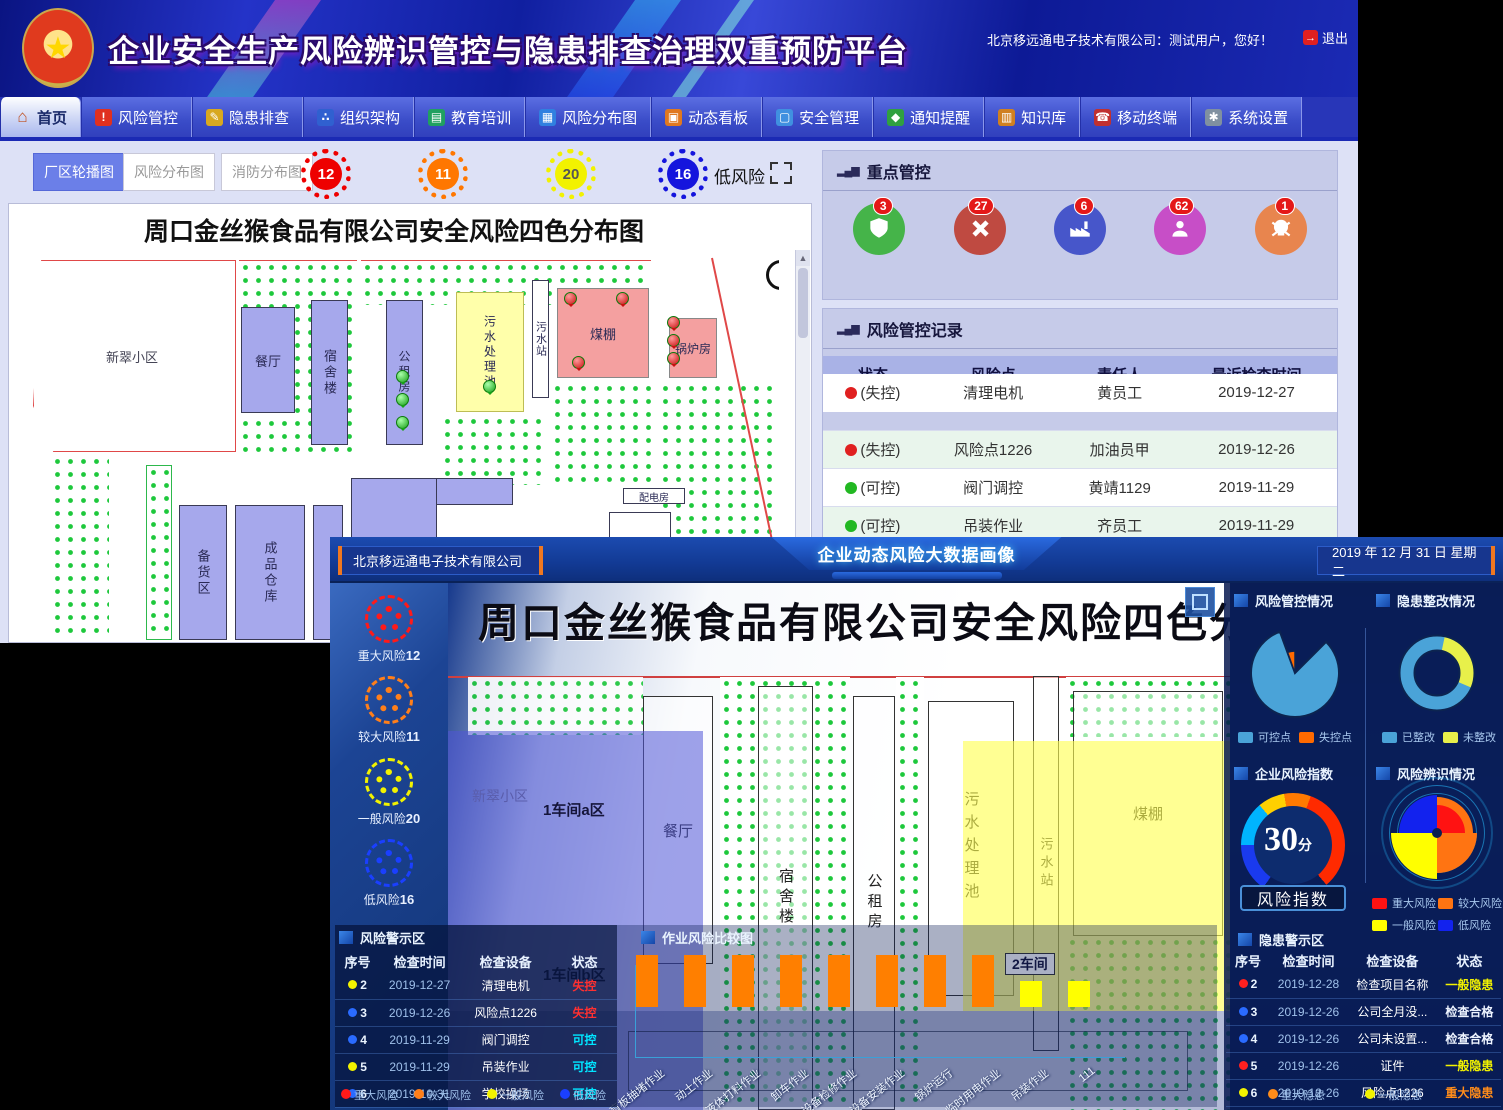 This screenshot has height=1110, width=1503. Describe the element at coordinates (169, 172) in the screenshot. I see `view-button-risk-map: 风险分布图` at that location.